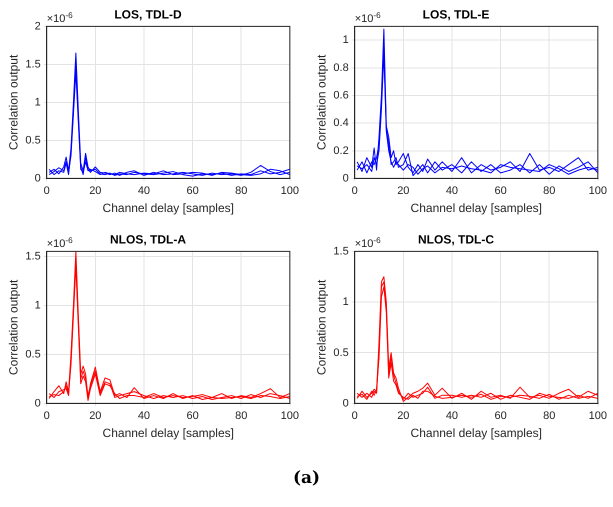 The width and height of the screenshot is (613, 507). I want to click on y-tick-label: 0.8, so click(341, 68).